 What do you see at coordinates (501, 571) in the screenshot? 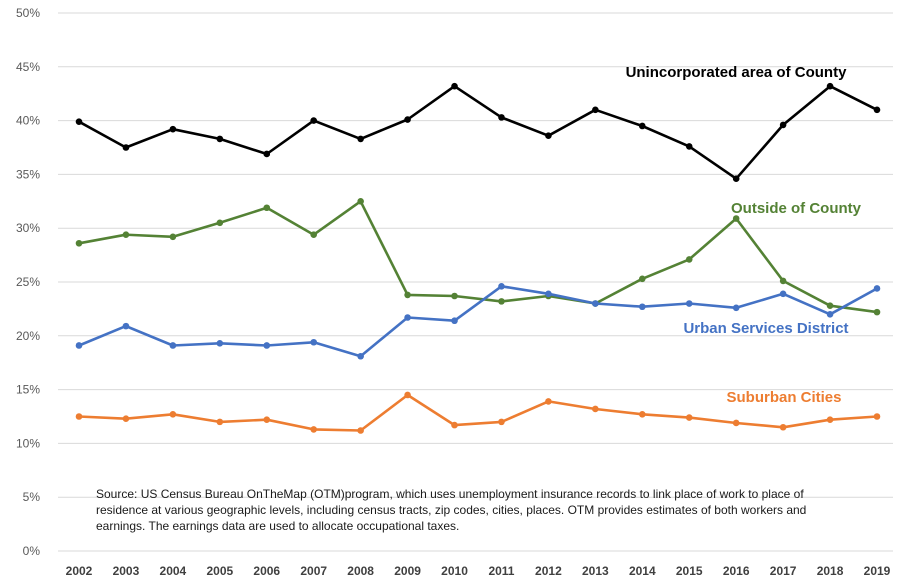
I see `x-tick-label: 2011` at bounding box center [501, 571].